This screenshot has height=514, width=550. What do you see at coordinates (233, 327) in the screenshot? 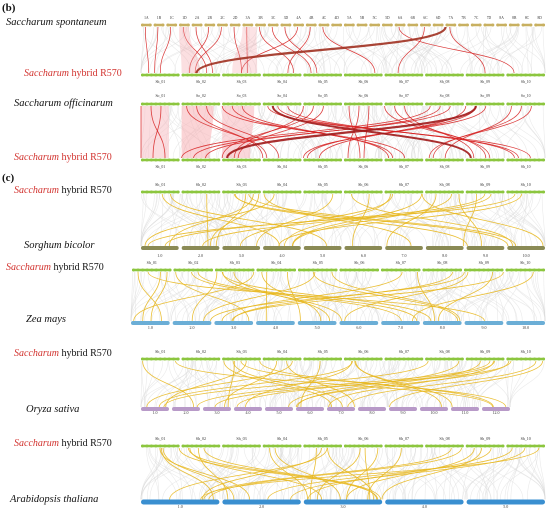
I see `c2-ref-chrom-label-3: 3.0` at bounding box center [233, 327].